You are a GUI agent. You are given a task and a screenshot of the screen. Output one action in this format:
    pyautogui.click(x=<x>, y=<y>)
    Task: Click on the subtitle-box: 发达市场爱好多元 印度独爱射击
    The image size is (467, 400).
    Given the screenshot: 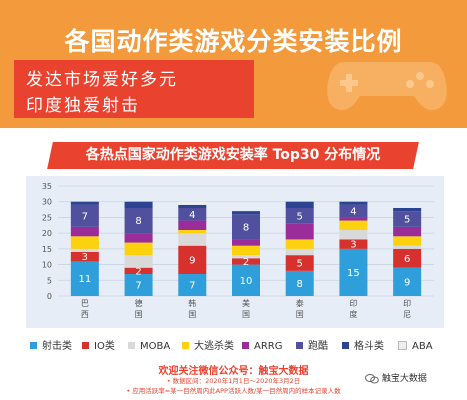 What is the action you would take?
    pyautogui.click(x=134, y=89)
    